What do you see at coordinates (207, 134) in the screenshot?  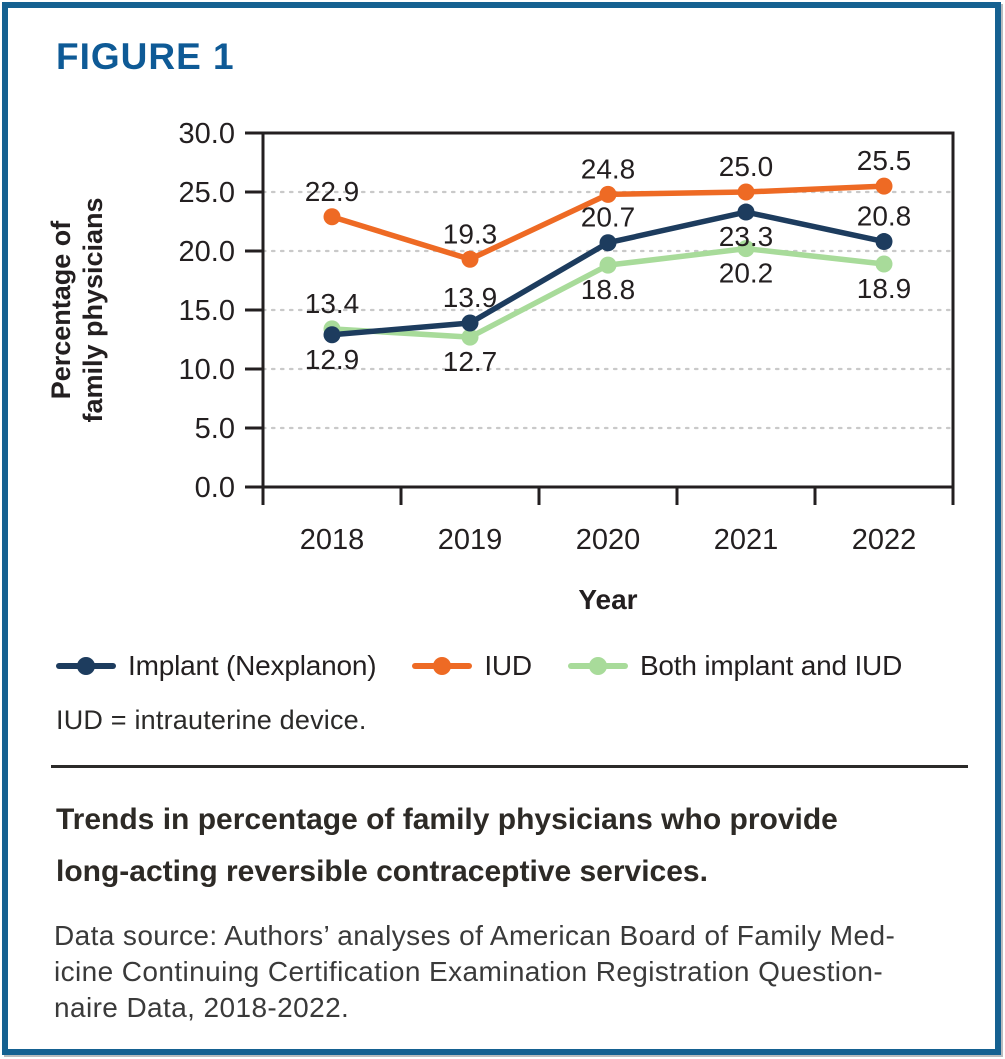 I see `y-tick-label: 30.0` at bounding box center [207, 134].